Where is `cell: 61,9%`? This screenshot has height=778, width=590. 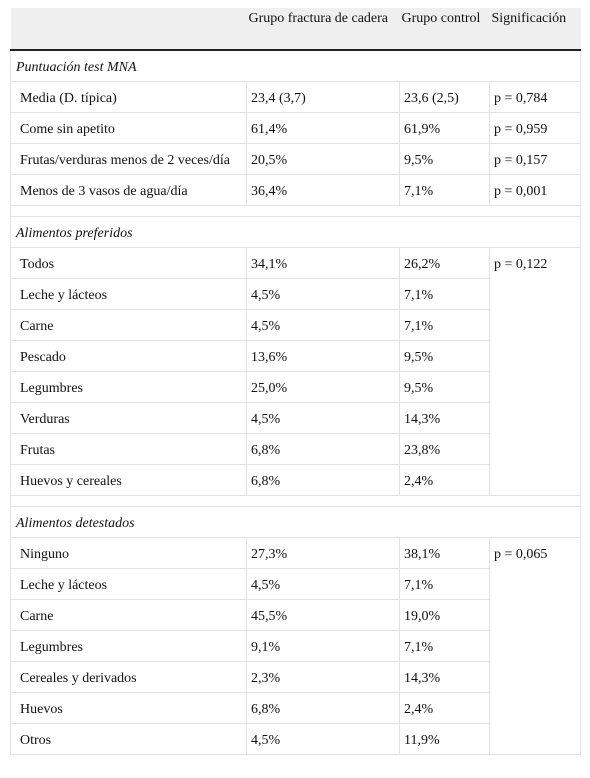
cell: 61,9% is located at coordinates (444, 127).